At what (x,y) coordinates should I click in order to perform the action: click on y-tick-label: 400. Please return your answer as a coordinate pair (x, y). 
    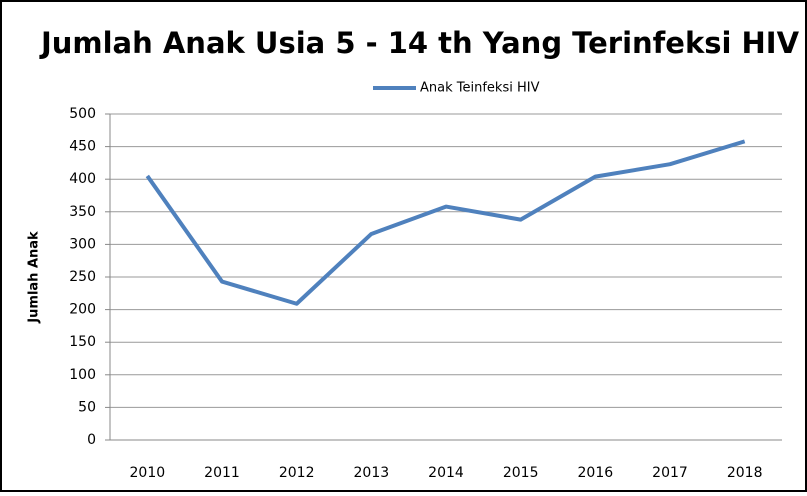
    Looking at the image, I should click on (82, 179).